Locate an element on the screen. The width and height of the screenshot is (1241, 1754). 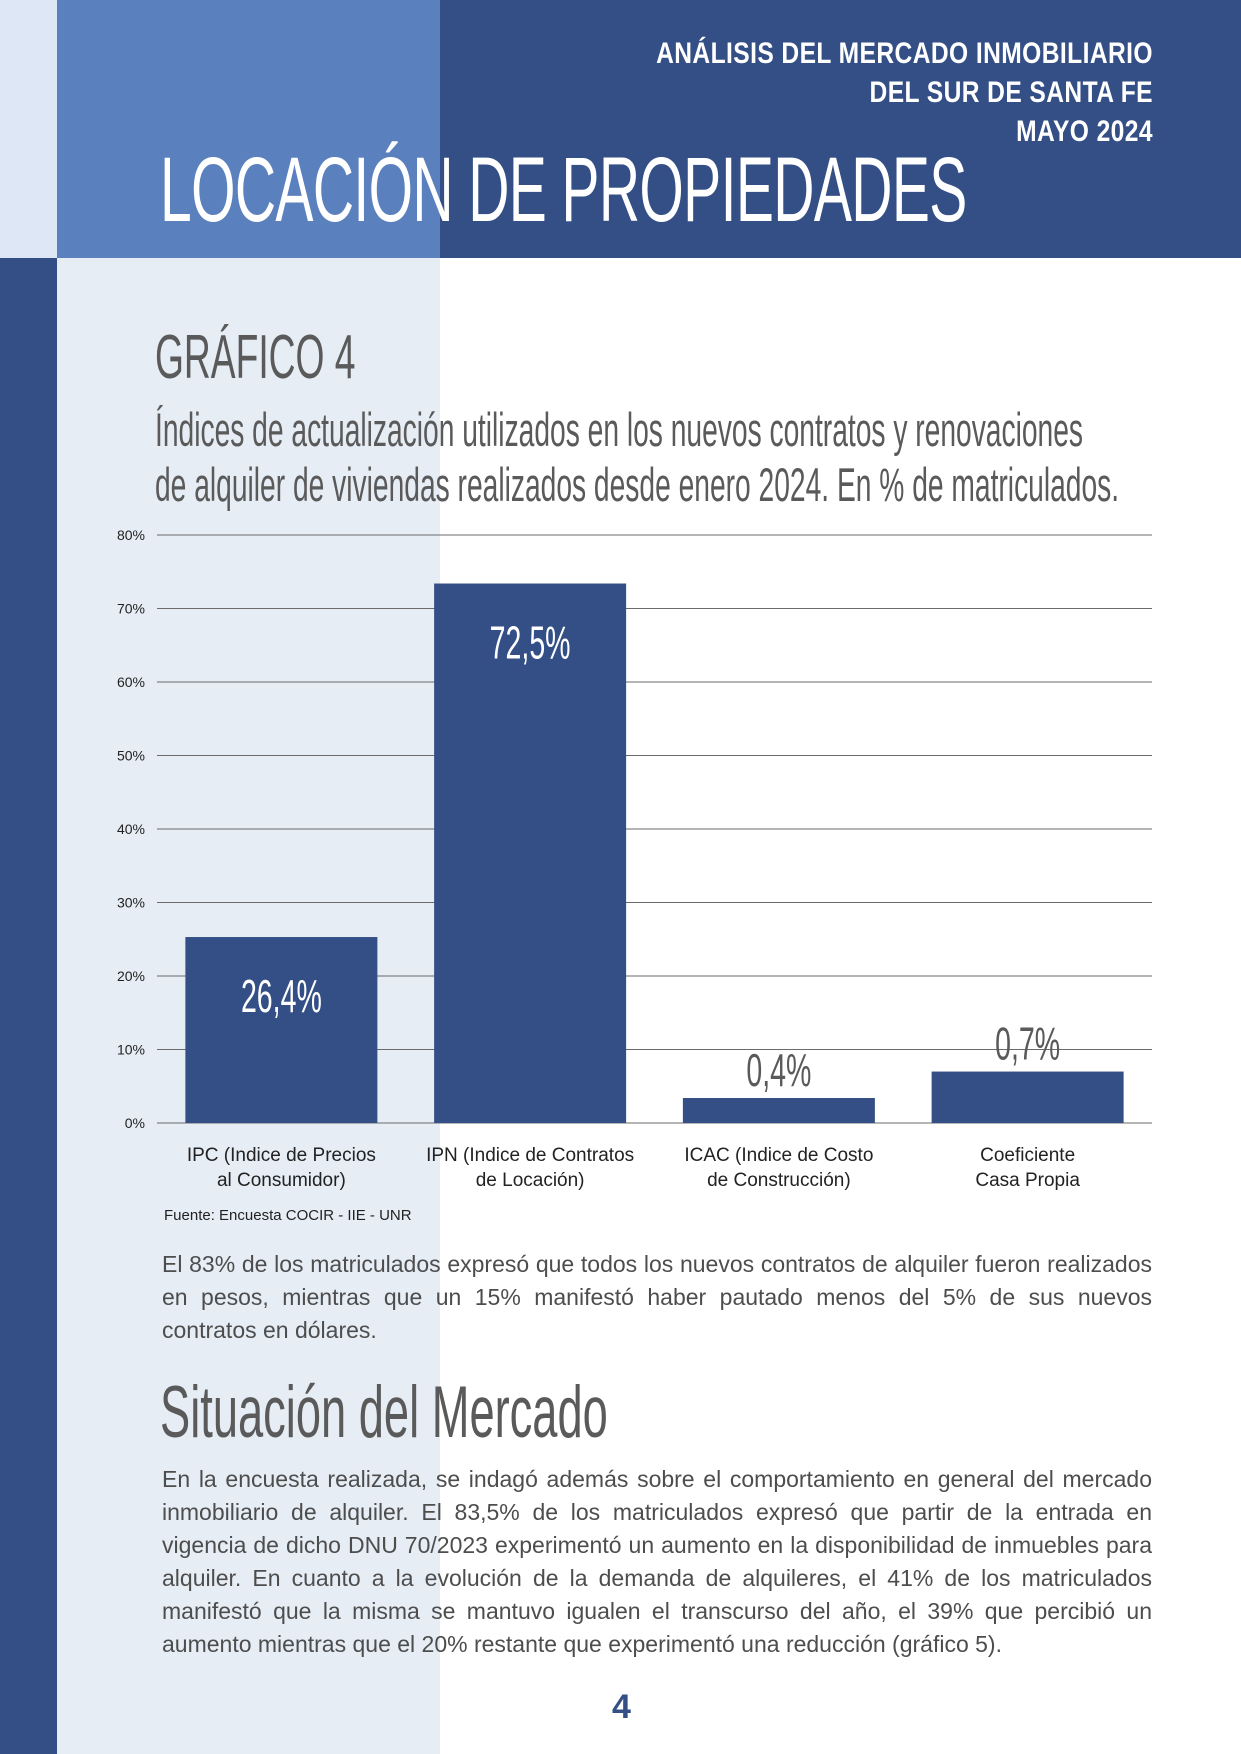
y-tick-label: 20% is located at coordinates (131, 976).